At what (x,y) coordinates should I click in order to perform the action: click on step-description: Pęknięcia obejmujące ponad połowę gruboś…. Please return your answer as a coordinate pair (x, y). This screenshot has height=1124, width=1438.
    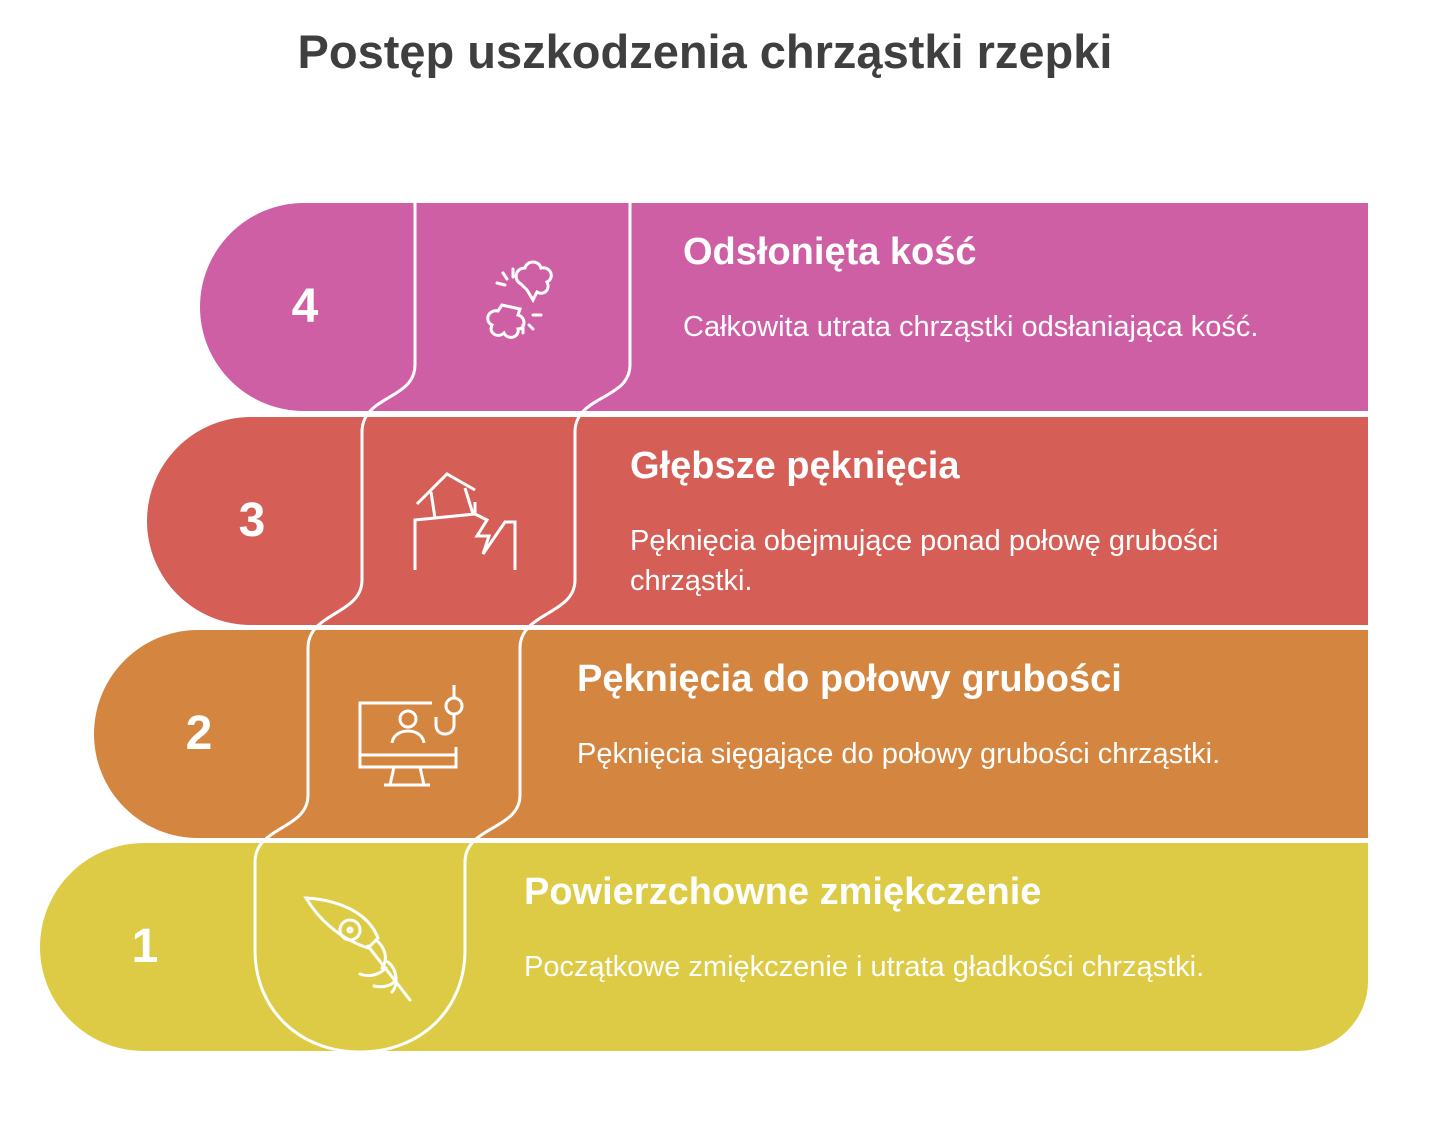
    Looking at the image, I should click on (924, 561).